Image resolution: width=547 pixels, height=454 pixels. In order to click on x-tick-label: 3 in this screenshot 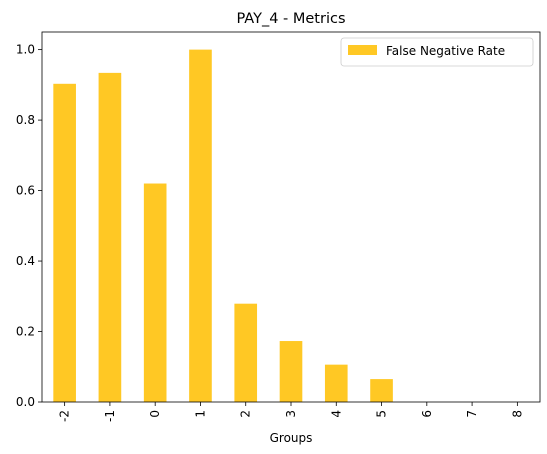, I will do `click(291, 414)`.